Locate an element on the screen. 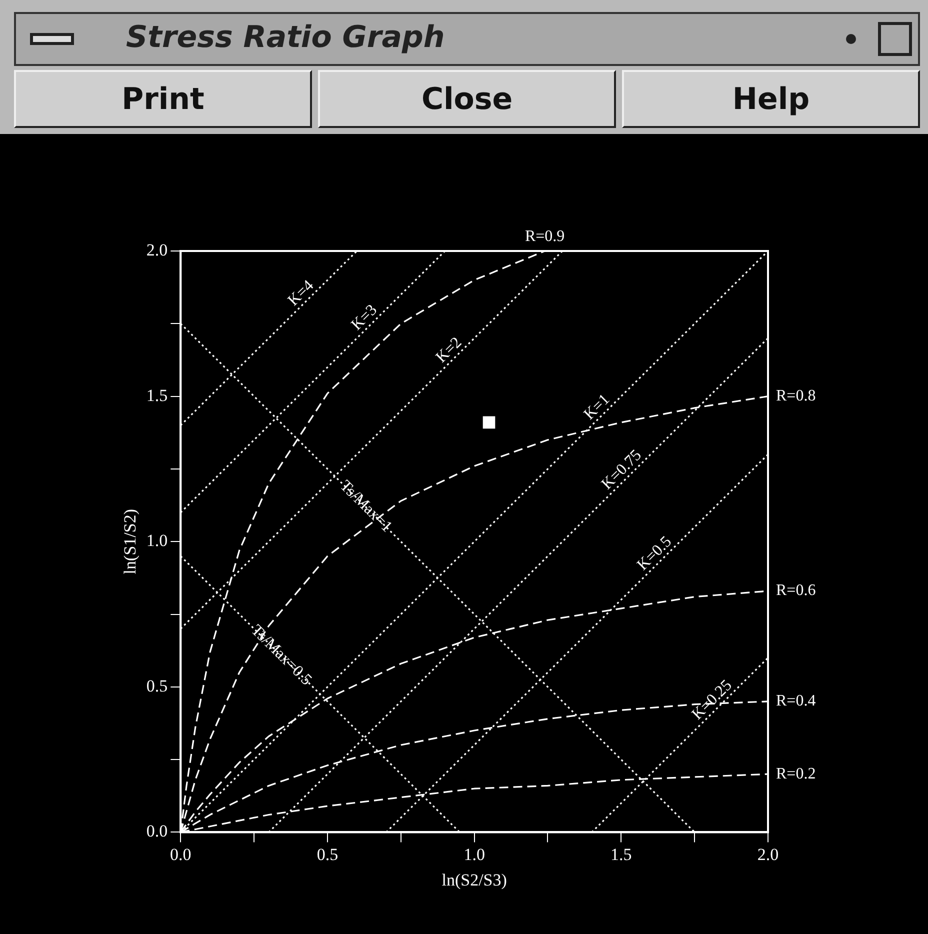 The width and height of the screenshot is (928, 934). x-tick-label: 0.0 is located at coordinates (181, 854).